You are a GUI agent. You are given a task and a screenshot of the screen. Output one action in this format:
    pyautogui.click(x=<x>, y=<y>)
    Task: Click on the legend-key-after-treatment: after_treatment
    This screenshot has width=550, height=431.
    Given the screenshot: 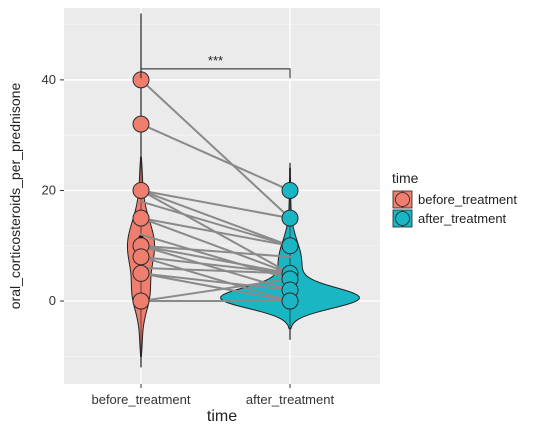 What is the action you would take?
    pyautogui.click(x=449, y=218)
    